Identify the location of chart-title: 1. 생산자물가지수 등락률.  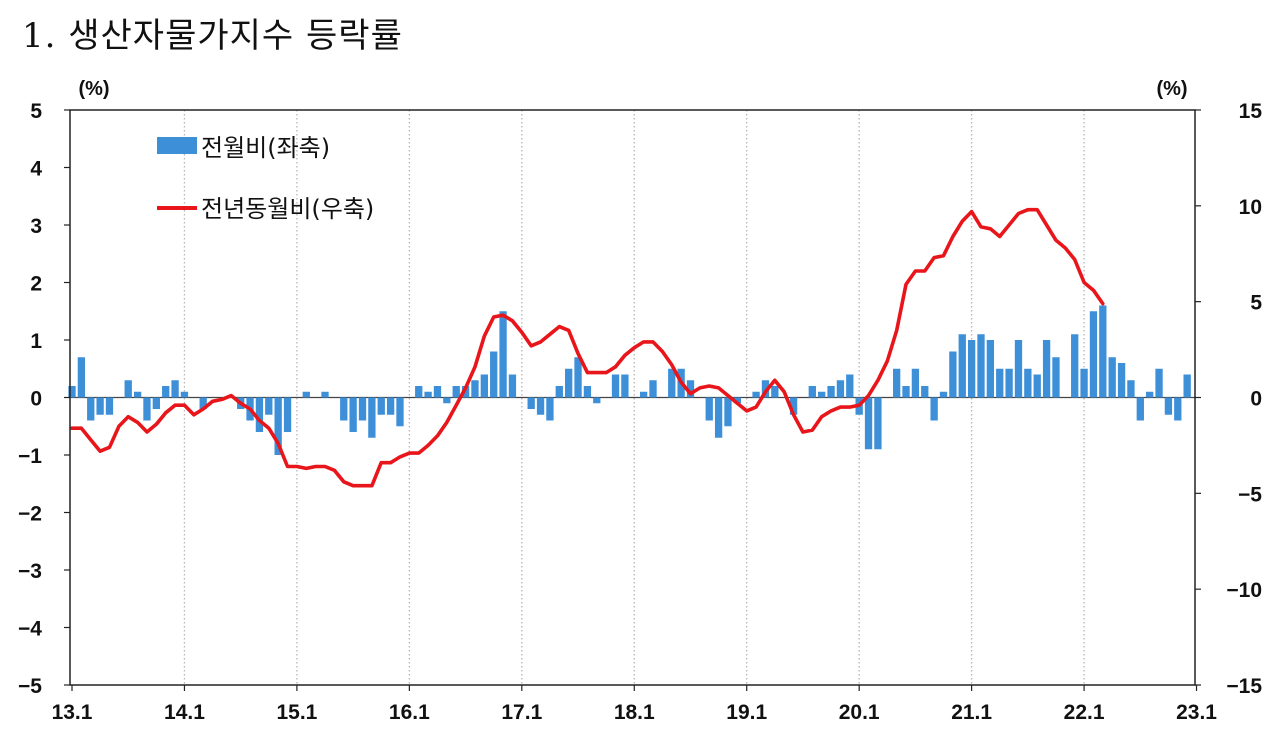
(212, 36).